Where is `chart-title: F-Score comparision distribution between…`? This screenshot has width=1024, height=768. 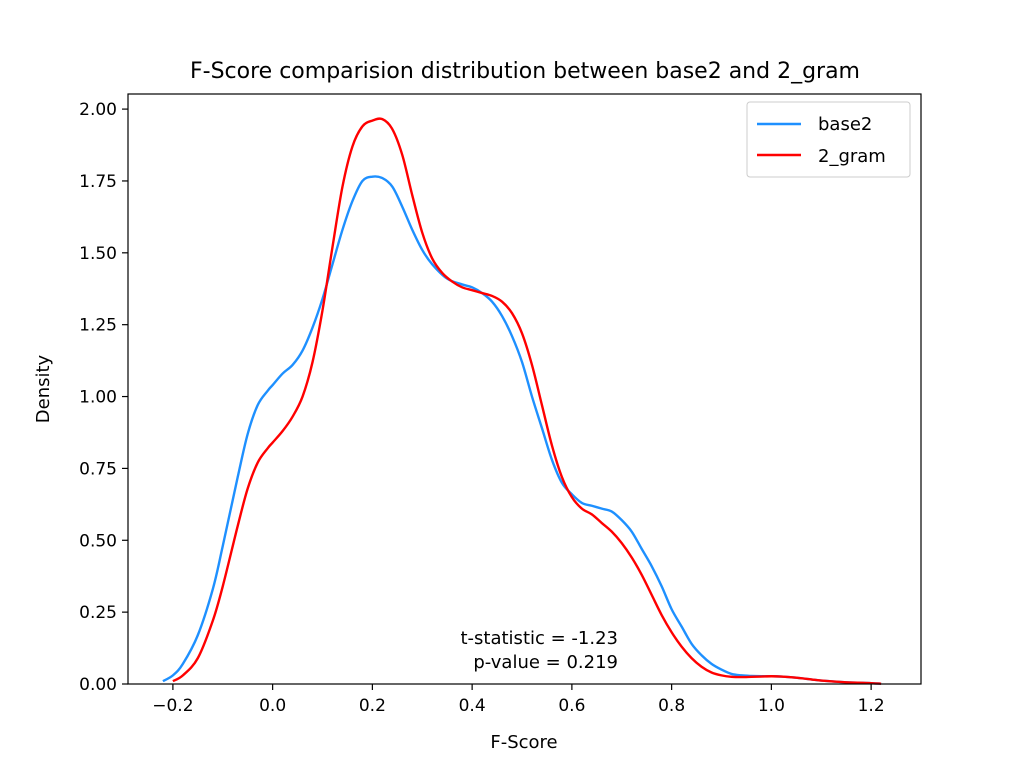 chart-title: F-Score comparision distribution between… is located at coordinates (525, 71).